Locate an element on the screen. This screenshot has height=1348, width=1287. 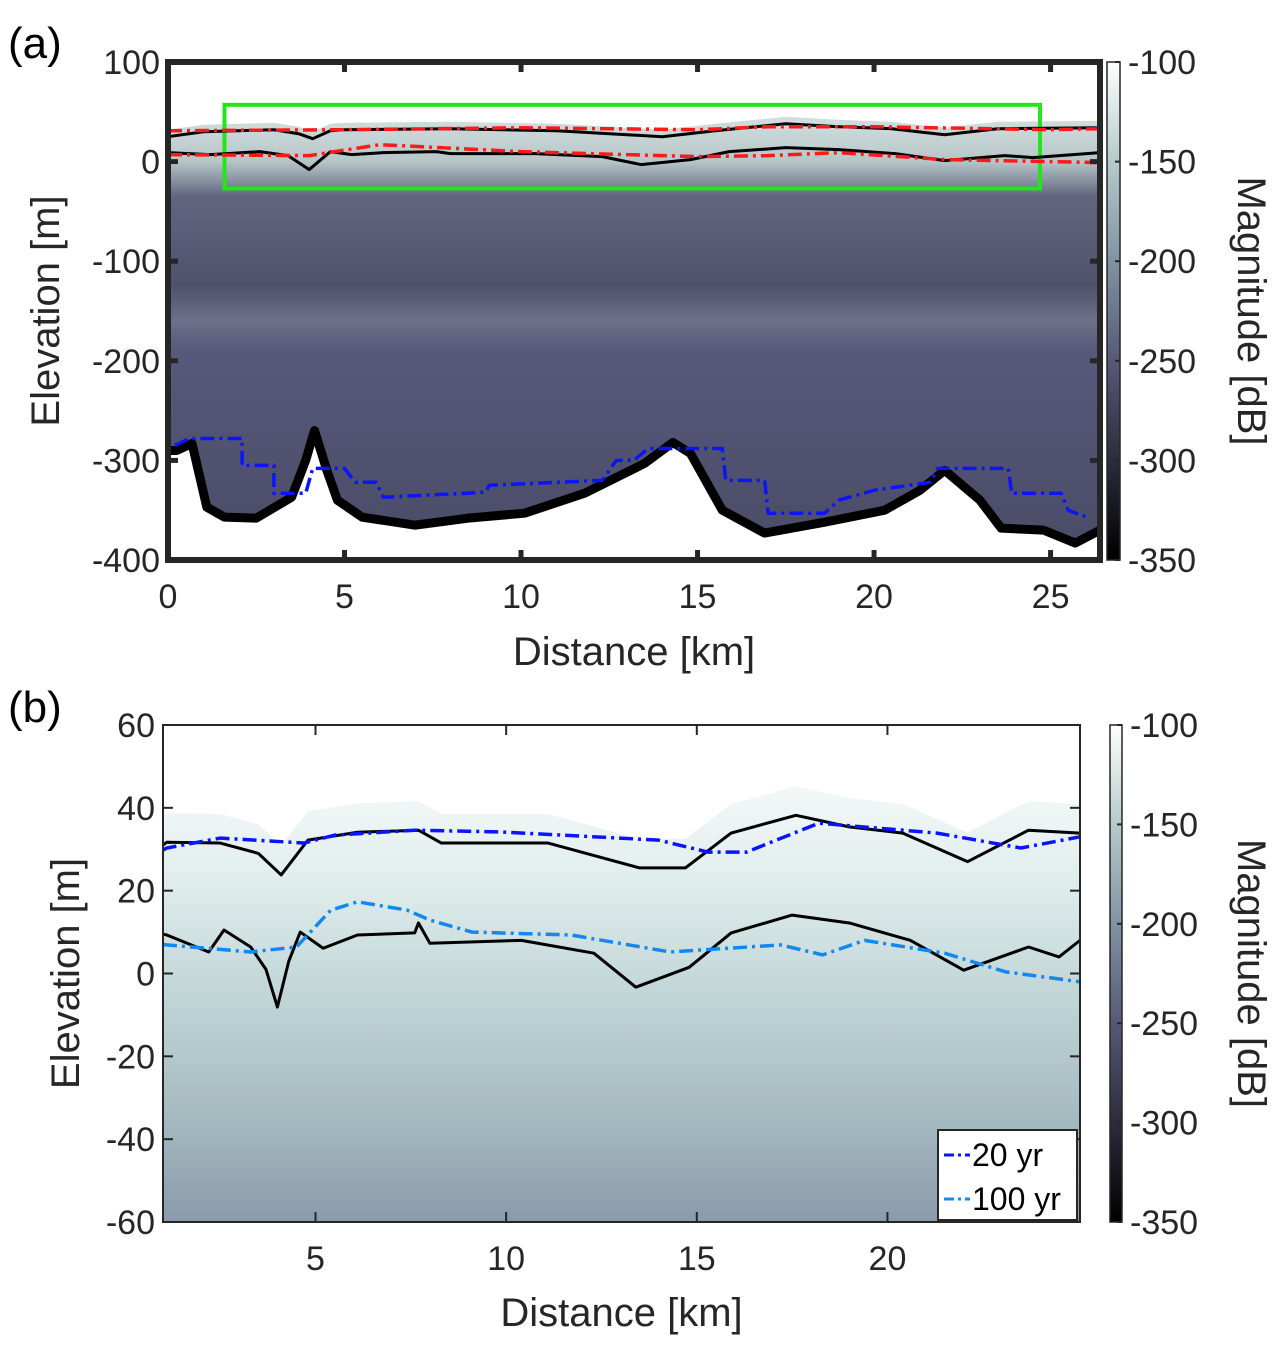
y-tick-label: -40 is located at coordinates (130, 1140).